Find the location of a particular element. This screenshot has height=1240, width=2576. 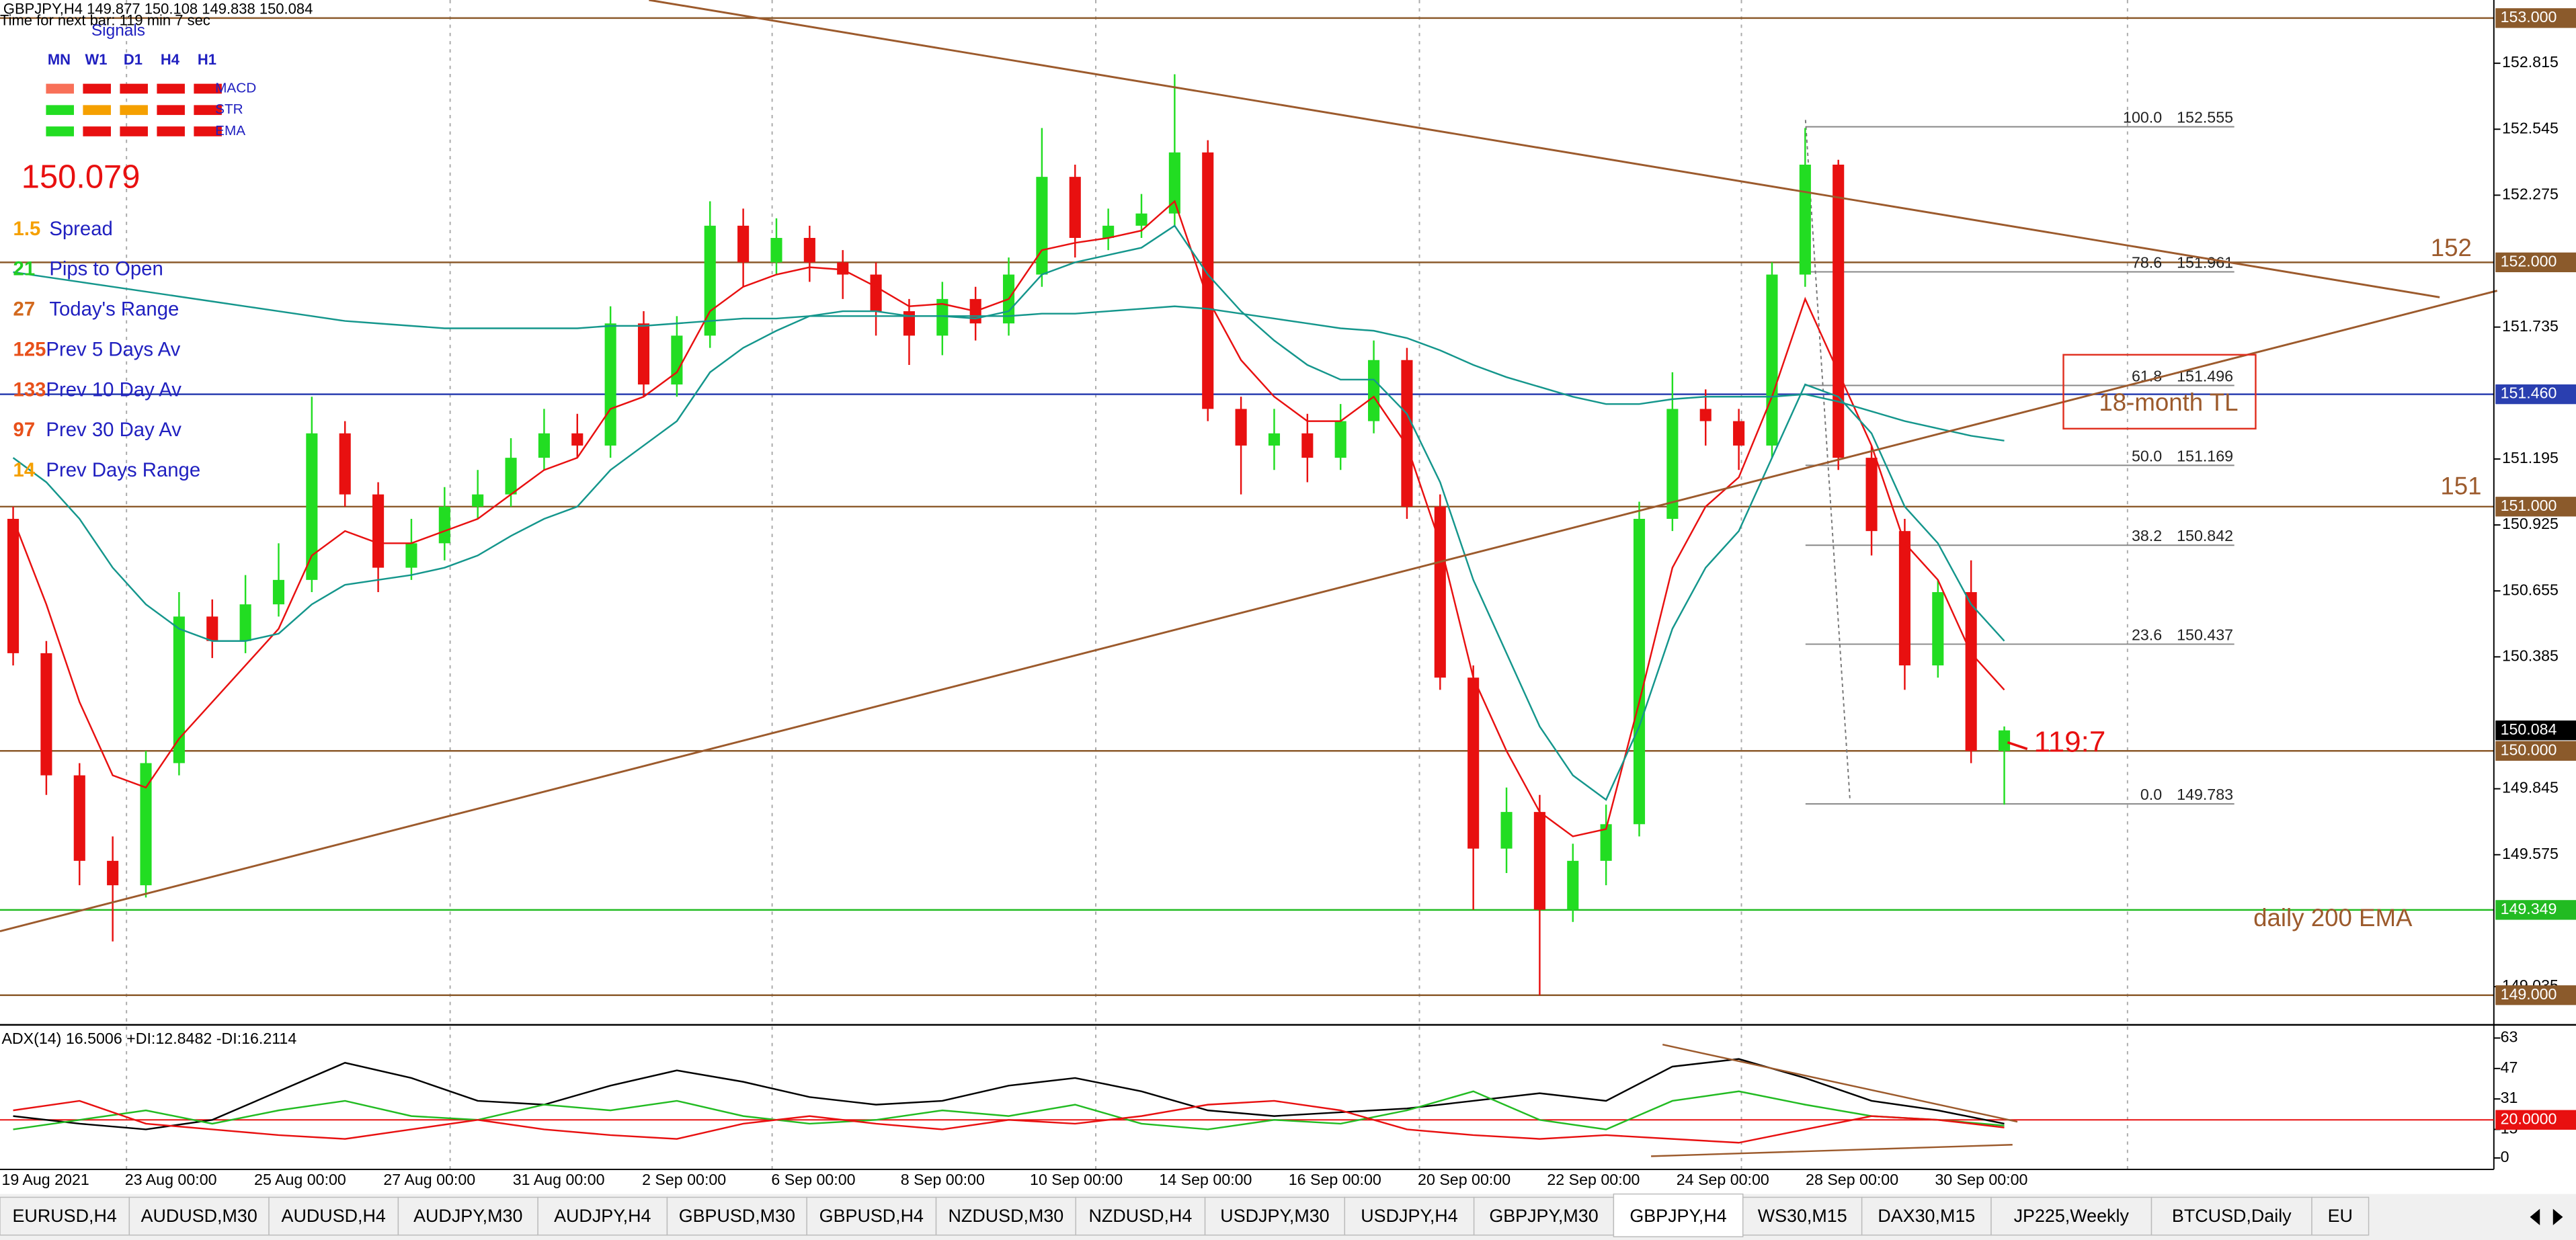

x-tick-label: 25 Aug 00:00 is located at coordinates (300, 1179).